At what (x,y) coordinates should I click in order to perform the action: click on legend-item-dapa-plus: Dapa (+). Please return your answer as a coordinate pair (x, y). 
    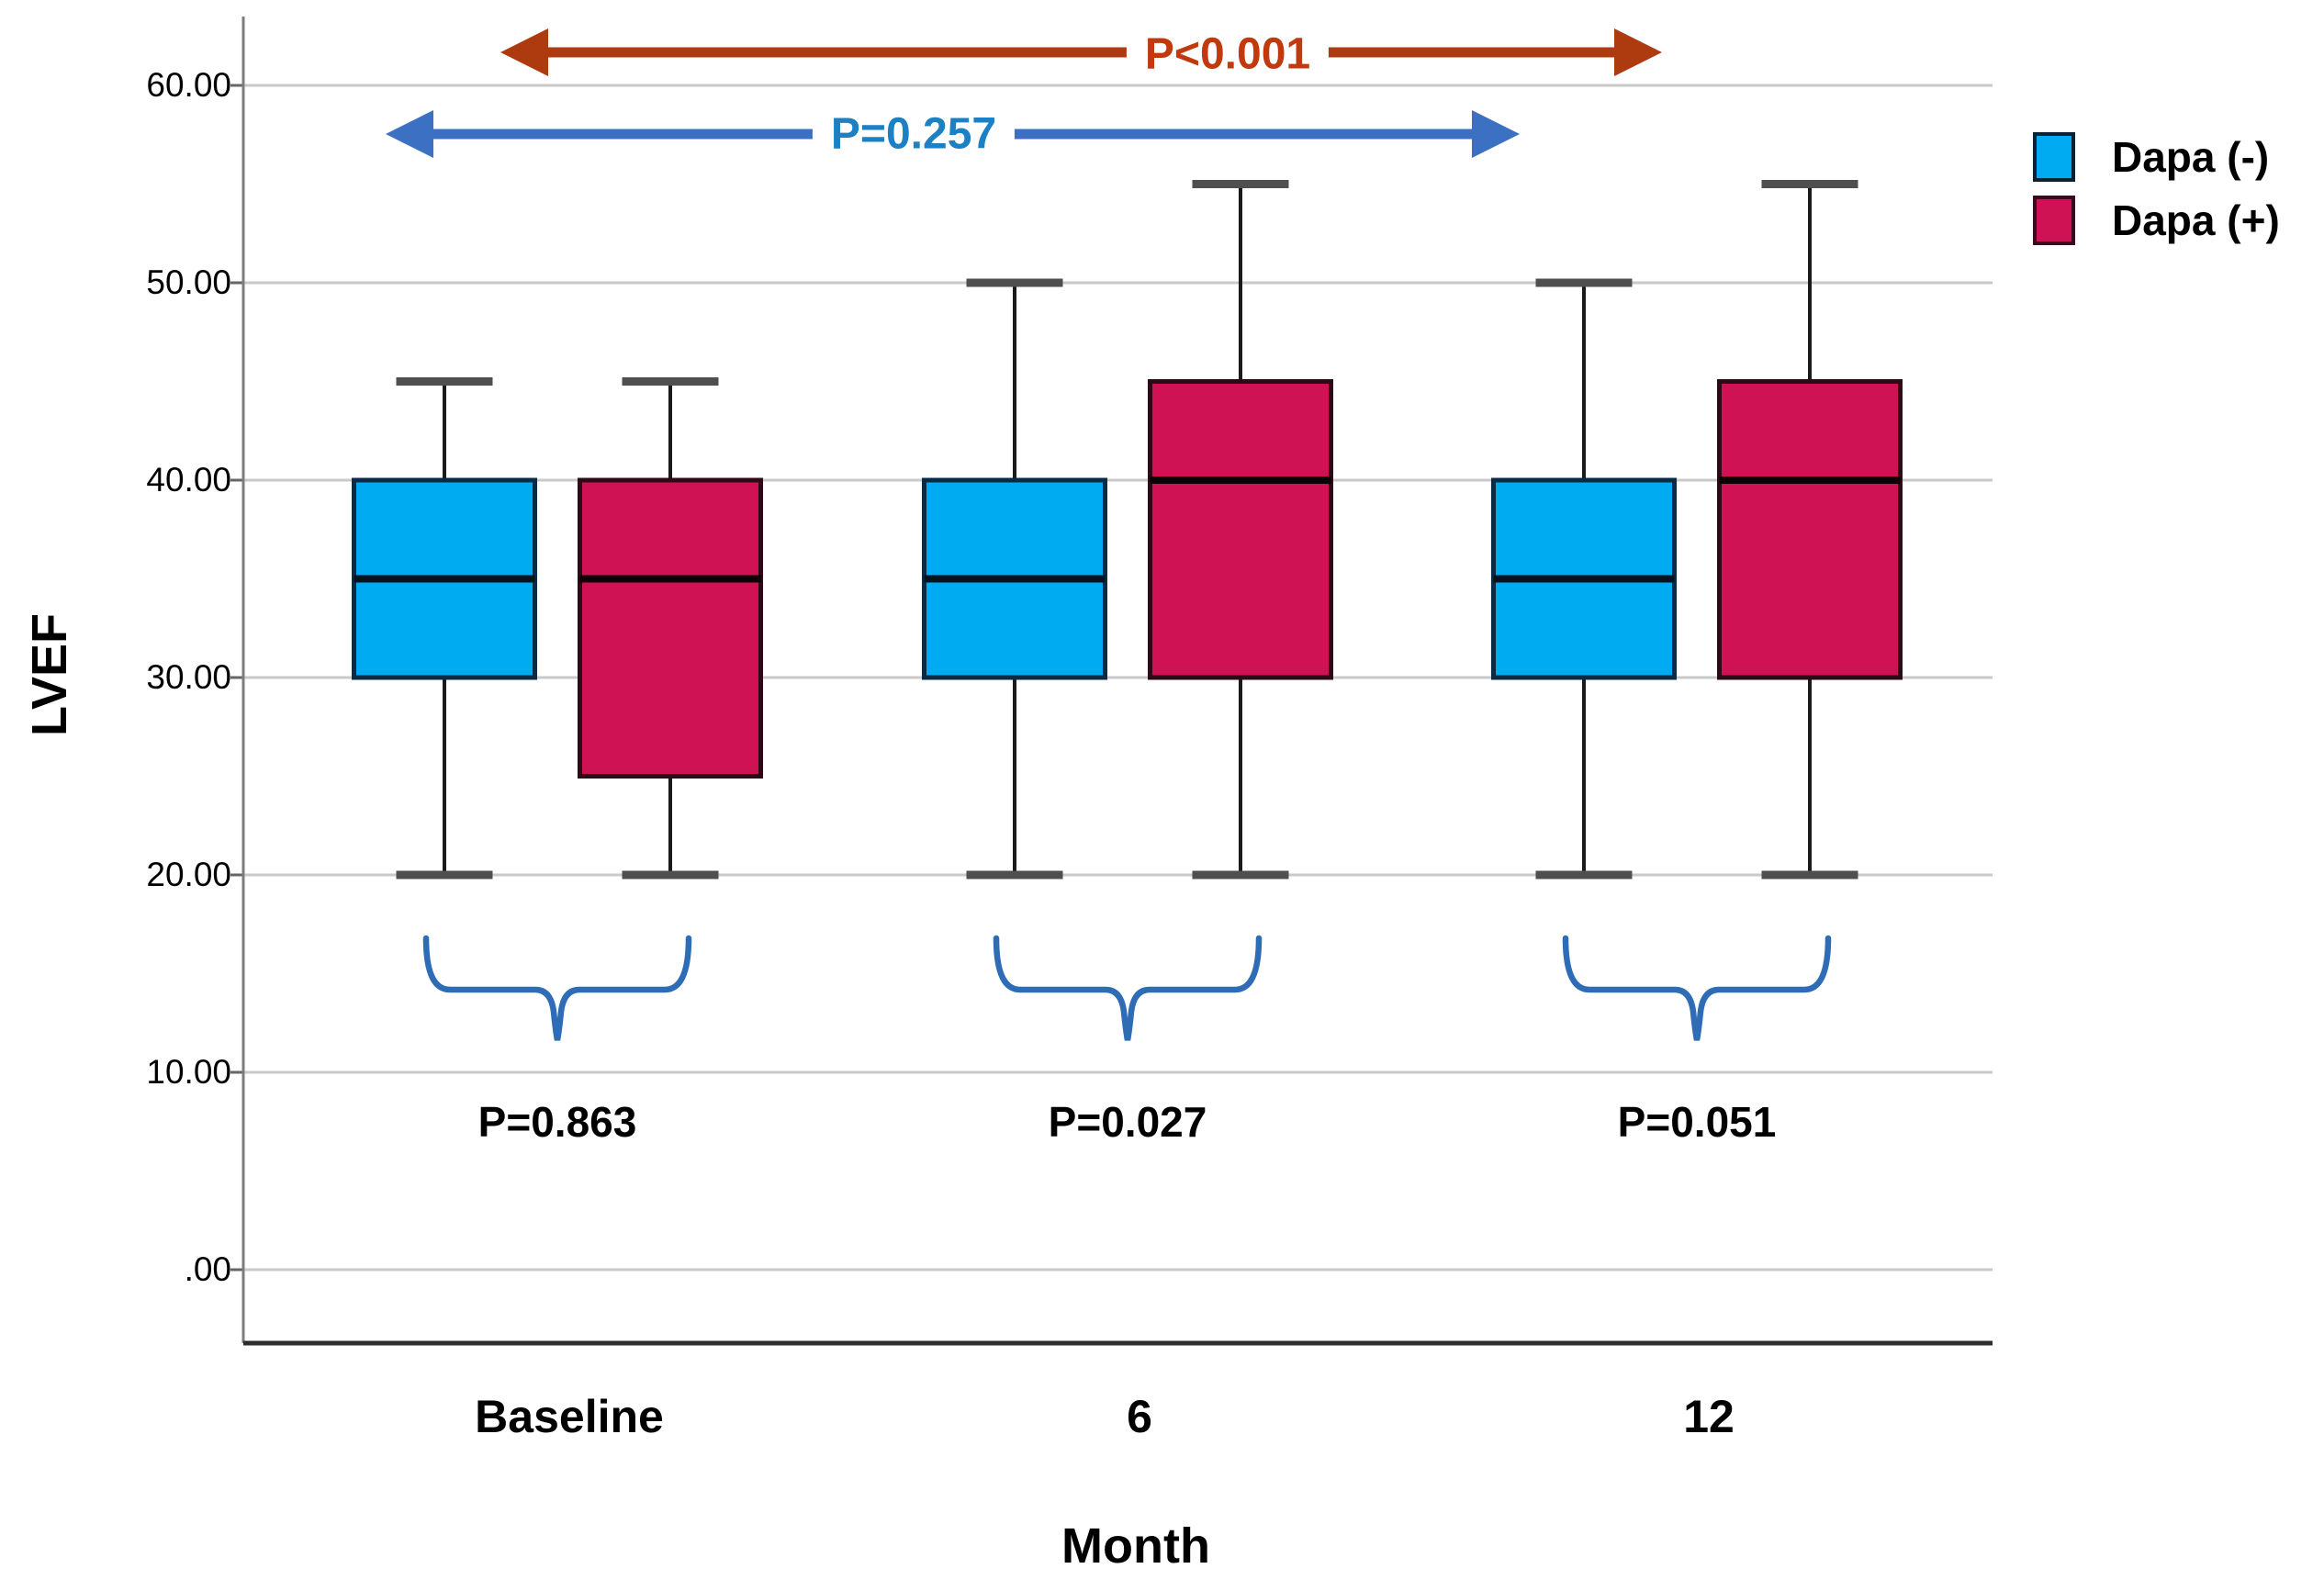
    Looking at the image, I should click on (2157, 220).